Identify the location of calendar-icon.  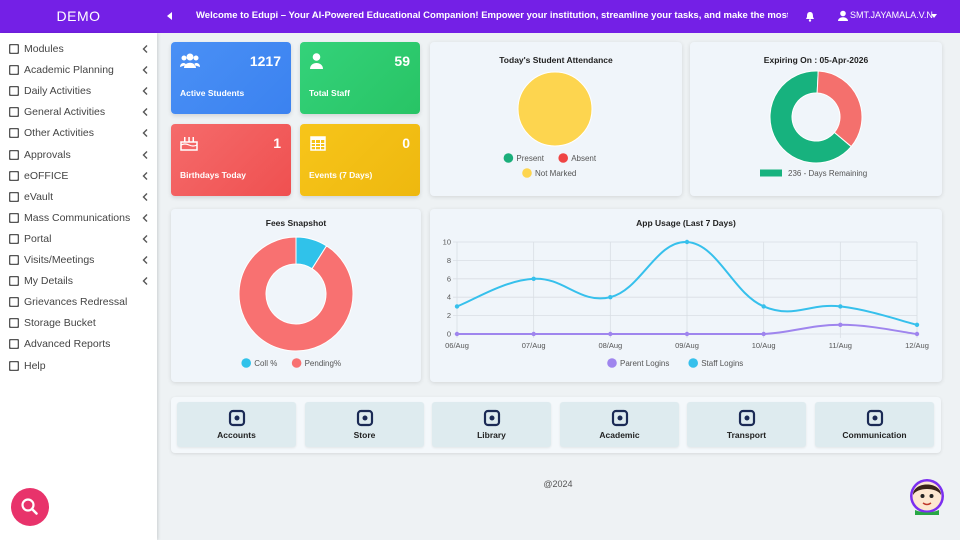
(318, 143).